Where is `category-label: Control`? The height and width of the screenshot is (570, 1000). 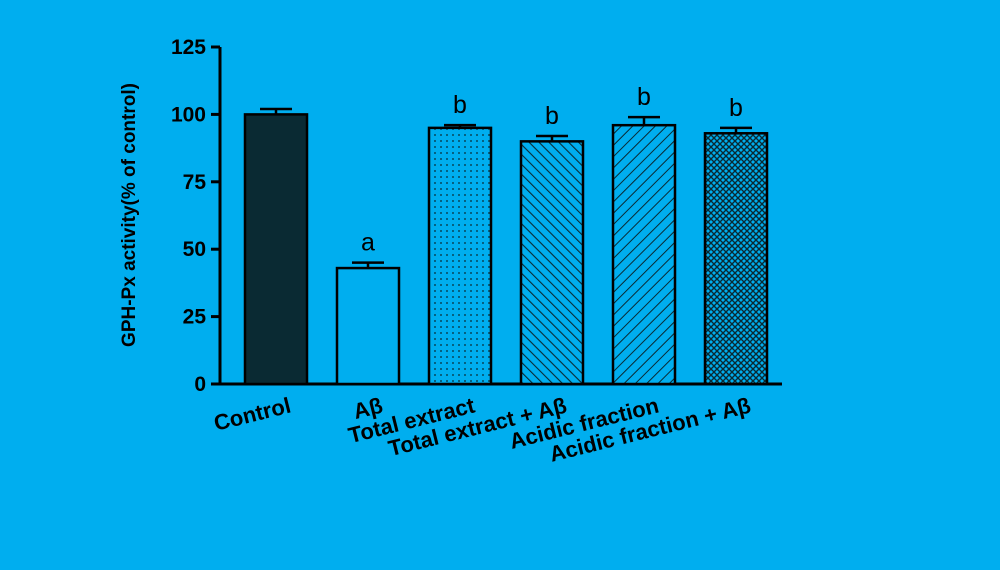 category-label: Control is located at coordinates (252, 414).